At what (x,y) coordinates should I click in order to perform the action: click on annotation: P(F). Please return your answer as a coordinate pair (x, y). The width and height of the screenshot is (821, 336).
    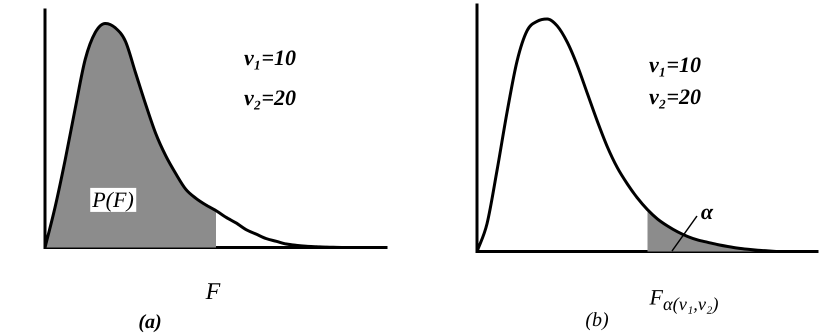
    Looking at the image, I should click on (113, 199).